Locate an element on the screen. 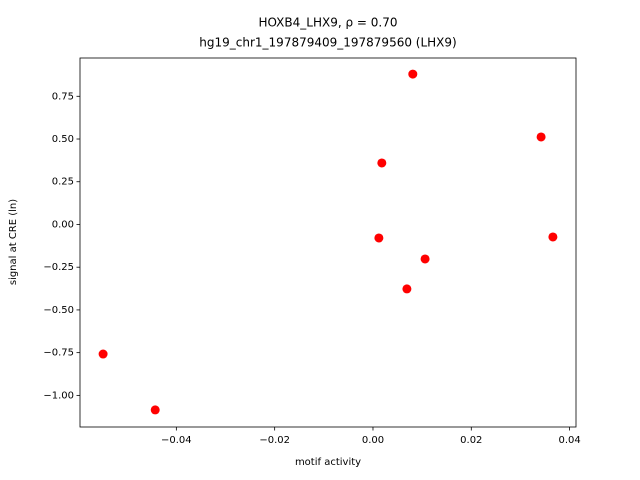  y-tick-label: 0.75 is located at coordinates (63, 96).